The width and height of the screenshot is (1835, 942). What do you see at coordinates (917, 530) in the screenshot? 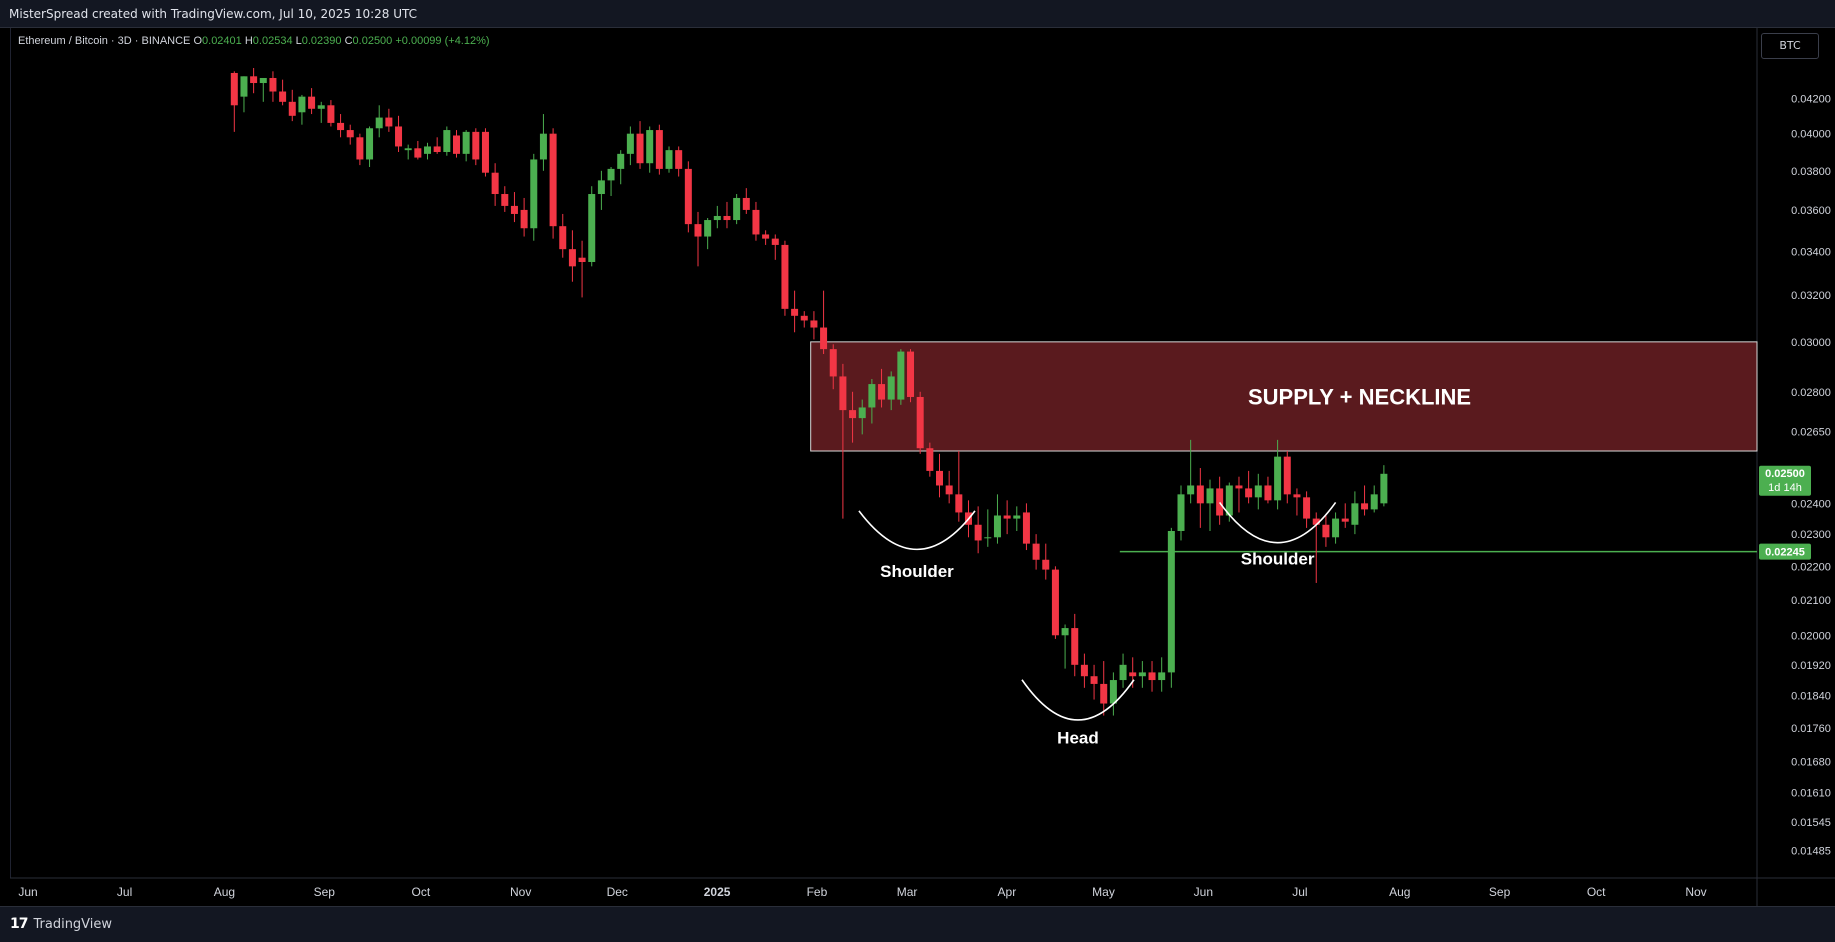
I see `pattern-arc` at bounding box center [917, 530].